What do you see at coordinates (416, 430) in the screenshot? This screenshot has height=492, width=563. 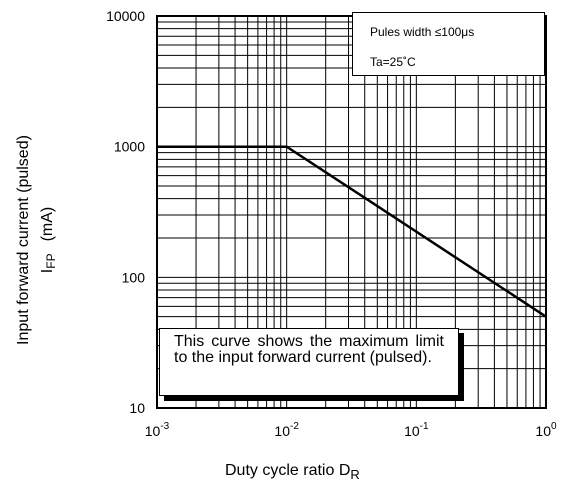 I see `x-tick-label: 10⁻¹` at bounding box center [416, 430].